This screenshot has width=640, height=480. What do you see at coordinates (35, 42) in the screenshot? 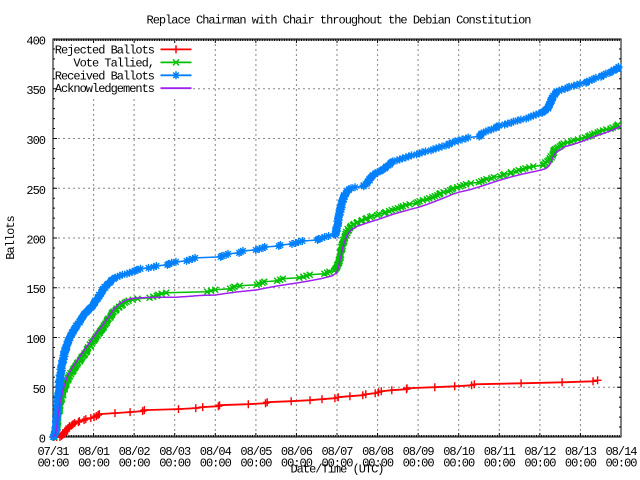
I see `svg-text: 400` at bounding box center [35, 42].